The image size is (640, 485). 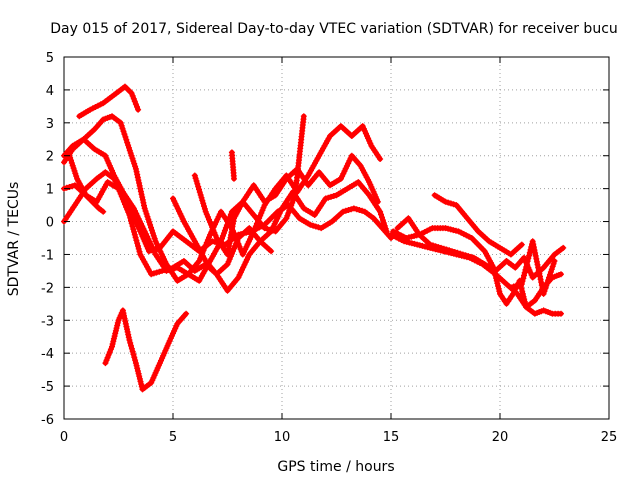 What do you see at coordinates (146, 350) in the screenshot?
I see `series-track-j` at bounding box center [146, 350].